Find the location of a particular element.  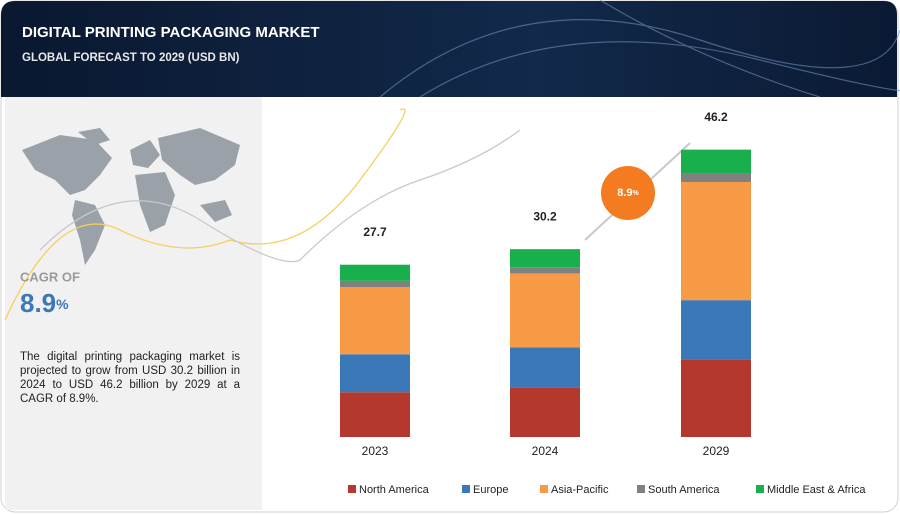

cagr-unit: % is located at coordinates (62, 304).